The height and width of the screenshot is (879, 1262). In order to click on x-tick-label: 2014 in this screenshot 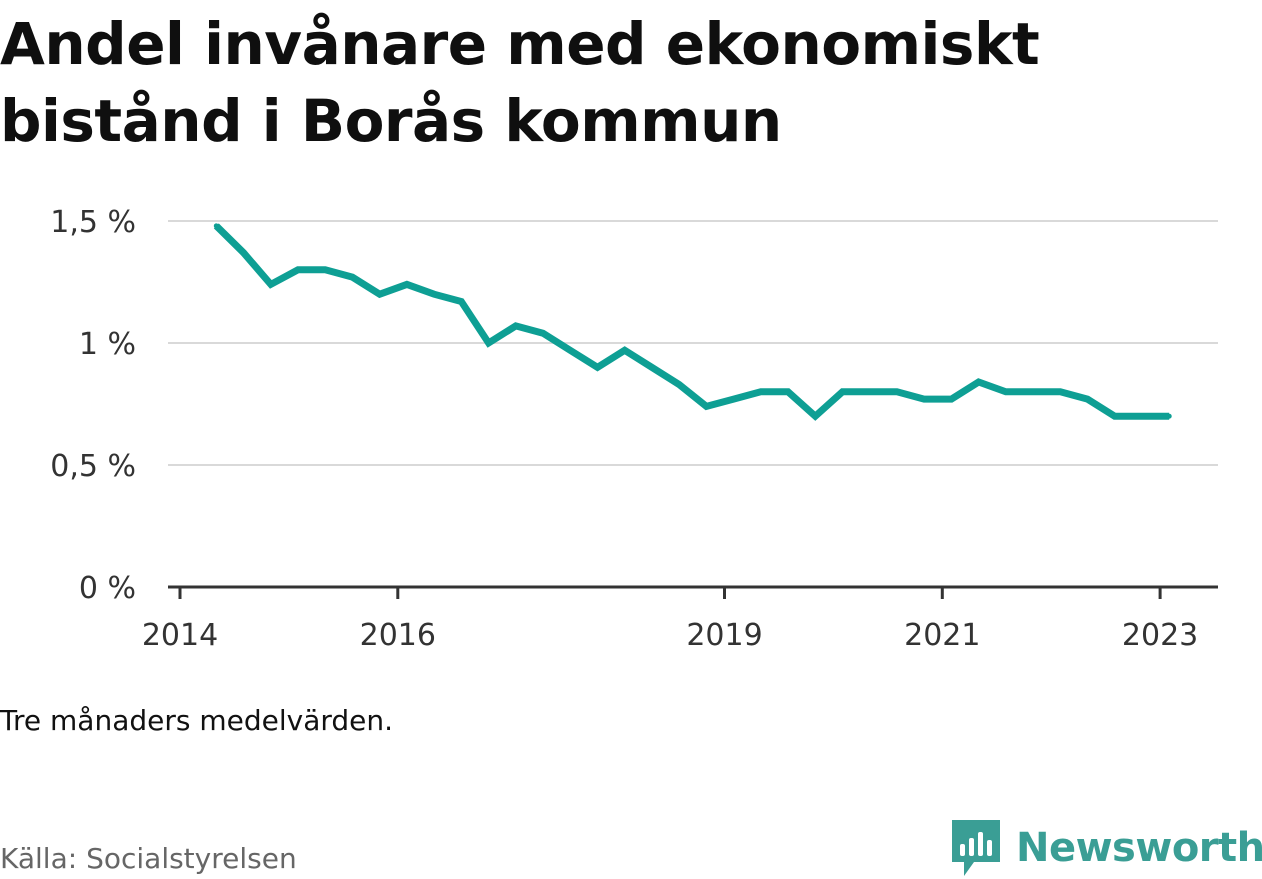, I will do `click(180, 635)`.